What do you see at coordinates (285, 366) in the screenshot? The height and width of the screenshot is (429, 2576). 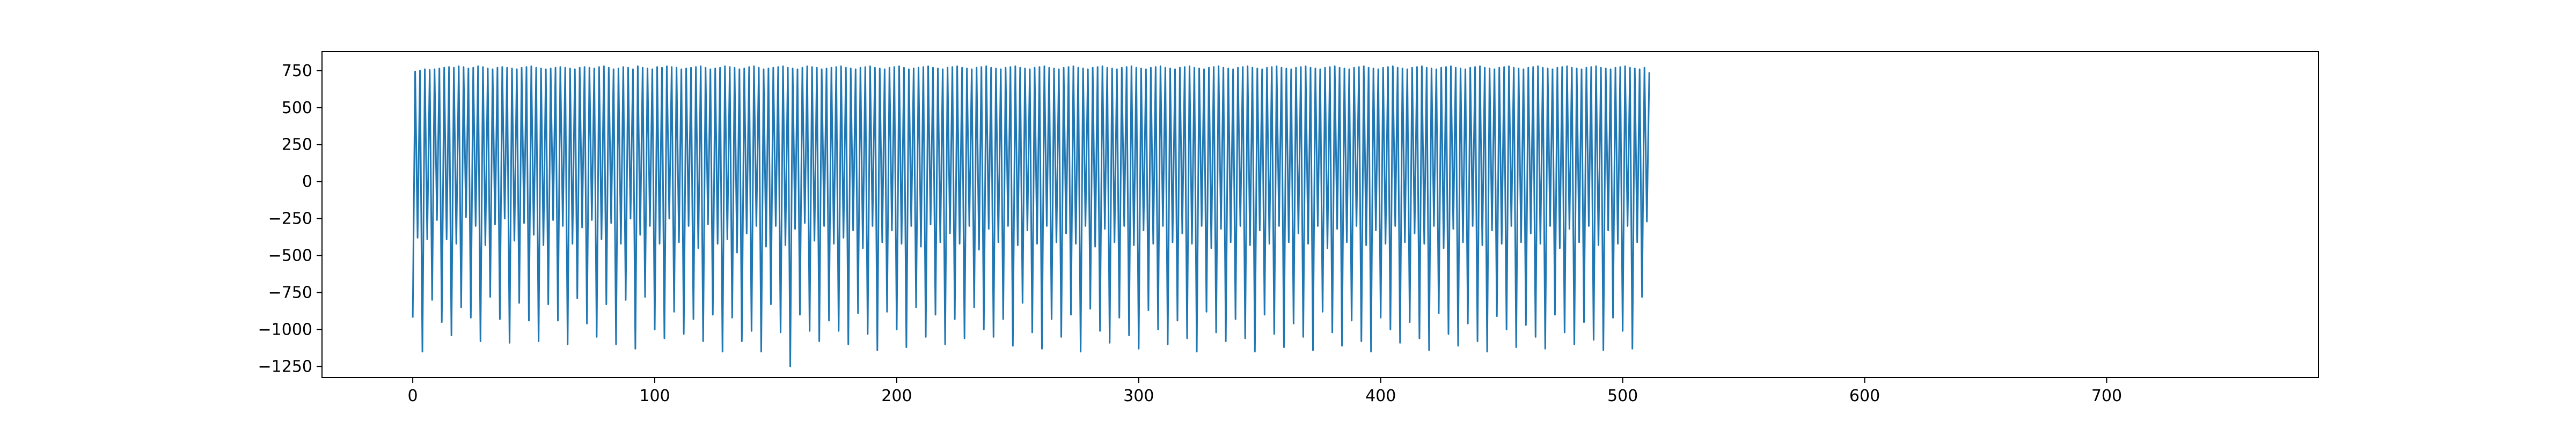 I see `y-tick-label: −1250` at bounding box center [285, 366].